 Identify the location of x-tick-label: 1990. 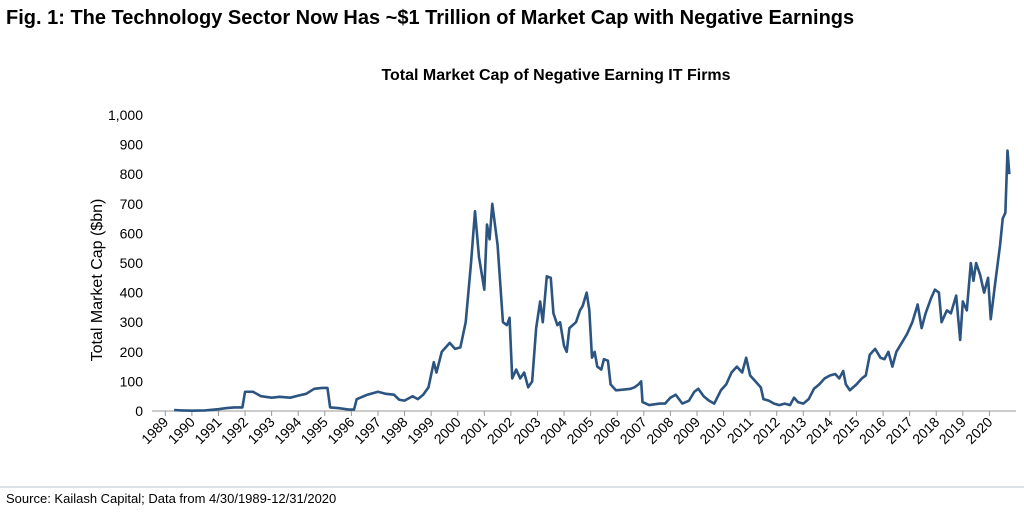
(181, 430).